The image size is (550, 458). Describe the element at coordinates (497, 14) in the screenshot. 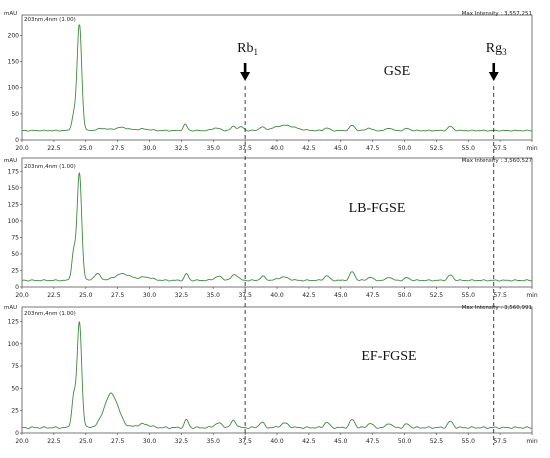

I see `max-intensity-label: Max Intensity : 3,557,251` at that location.